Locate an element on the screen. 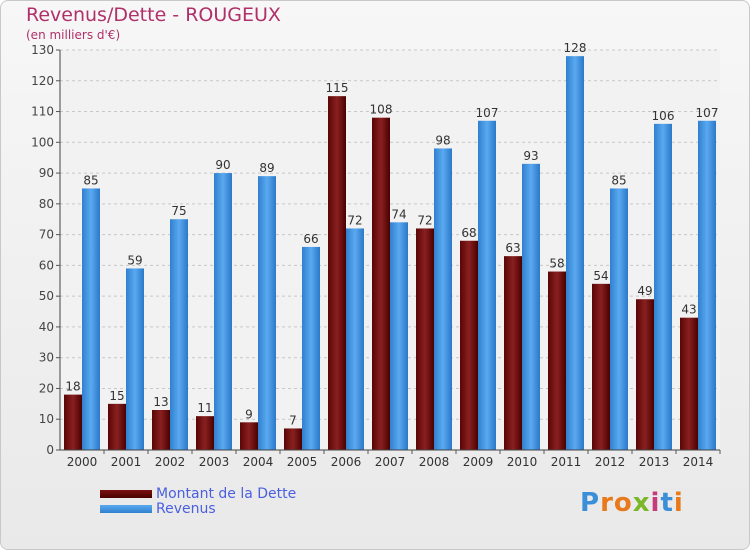  data-label-revenus: 128 is located at coordinates (575, 48).